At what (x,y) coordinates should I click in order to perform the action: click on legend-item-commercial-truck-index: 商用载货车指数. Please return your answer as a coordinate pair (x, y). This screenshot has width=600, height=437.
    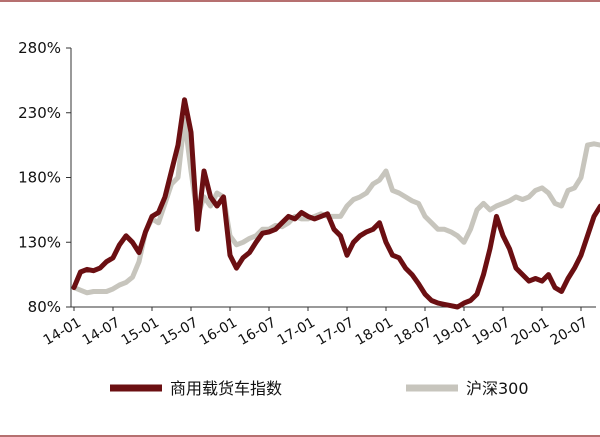
    Looking at the image, I should click on (196, 388).